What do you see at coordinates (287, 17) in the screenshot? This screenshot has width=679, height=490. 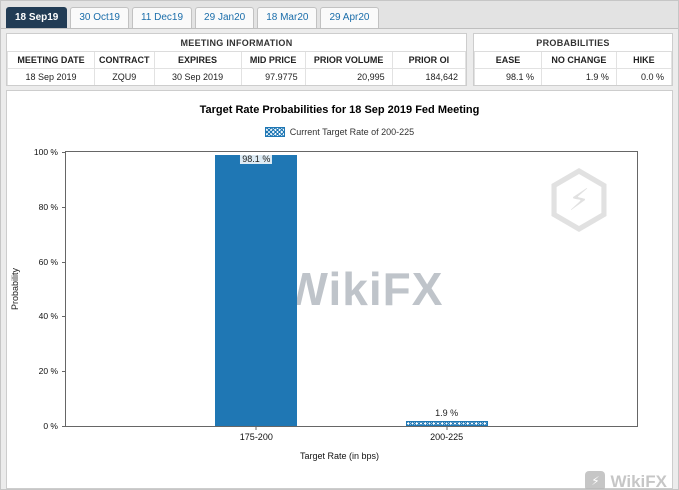 I see `tab-18-mar20: 18 Mar20` at bounding box center [287, 17].